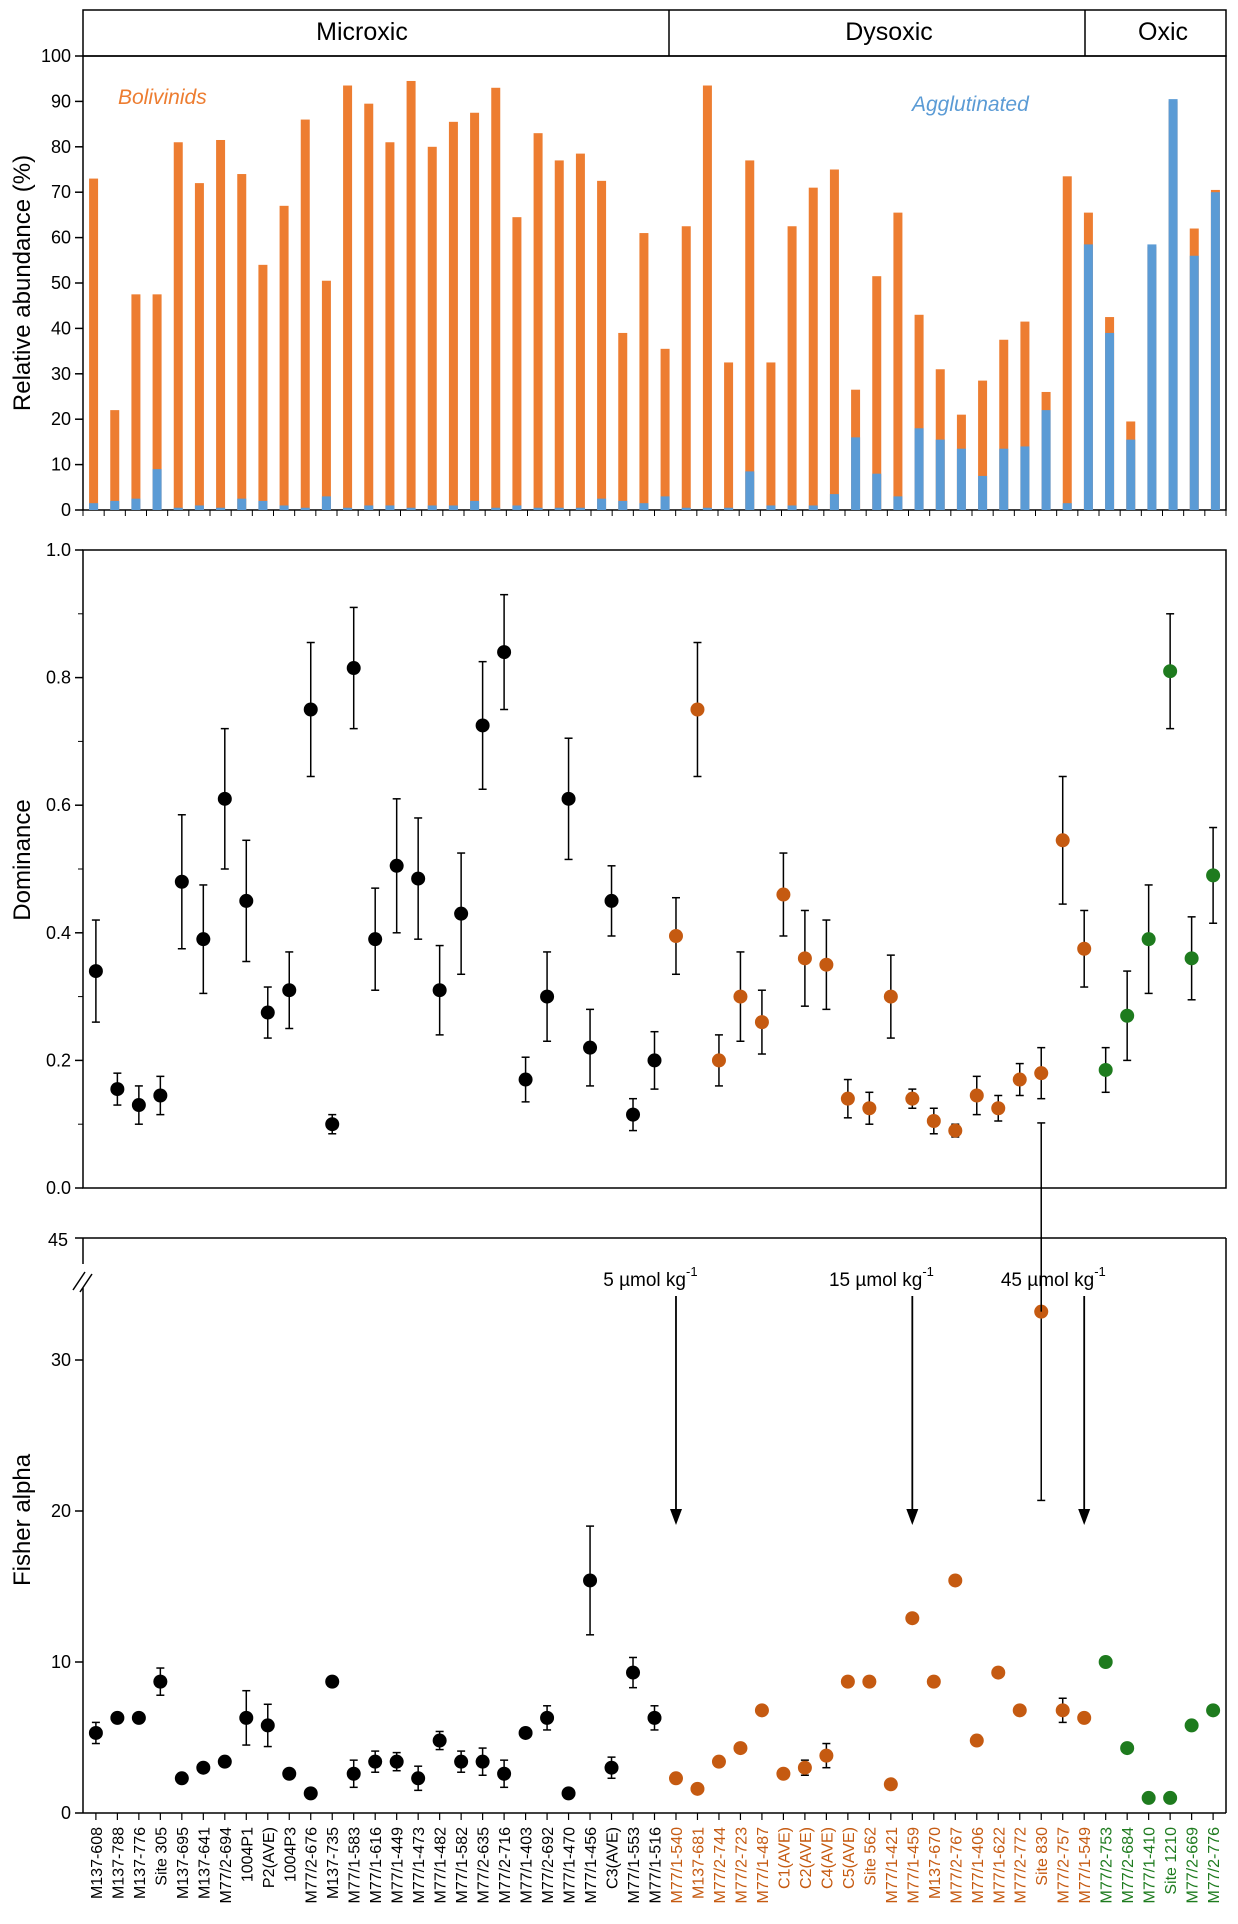 The height and width of the screenshot is (1924, 1238). Describe the element at coordinates (889, 32) in the screenshot. I see `zone-label-dysoxic: Dysoxic` at that location.